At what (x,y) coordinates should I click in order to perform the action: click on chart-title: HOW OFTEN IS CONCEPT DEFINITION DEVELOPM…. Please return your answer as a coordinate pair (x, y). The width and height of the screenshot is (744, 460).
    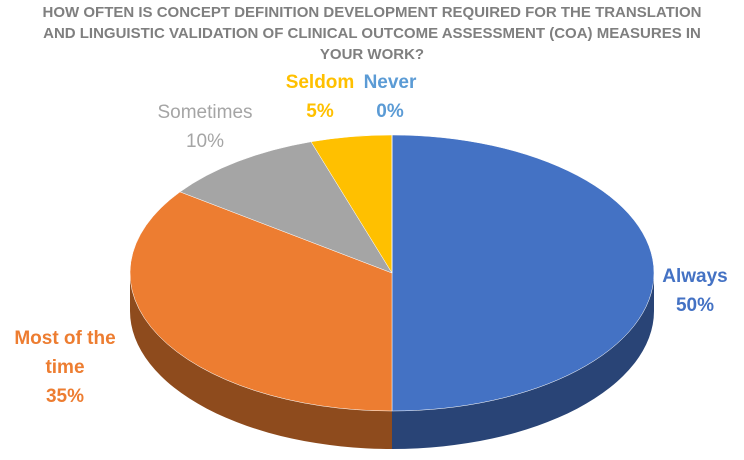
    Looking at the image, I should click on (372, 33).